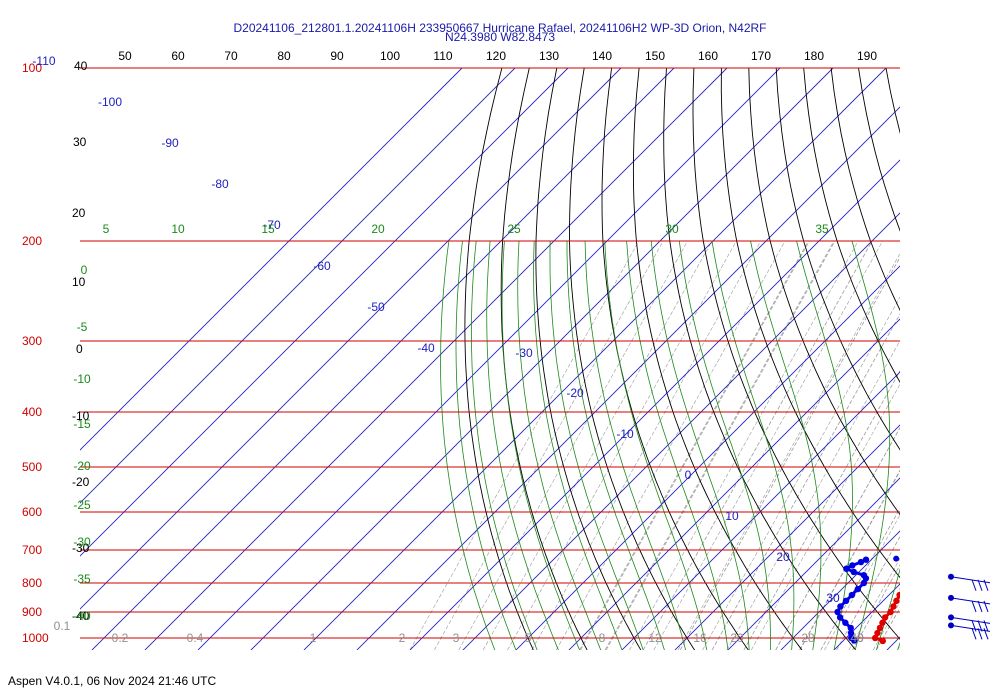 The height and width of the screenshot is (700, 1000). I want to click on isotherm-label: -100, so click(110, 102).